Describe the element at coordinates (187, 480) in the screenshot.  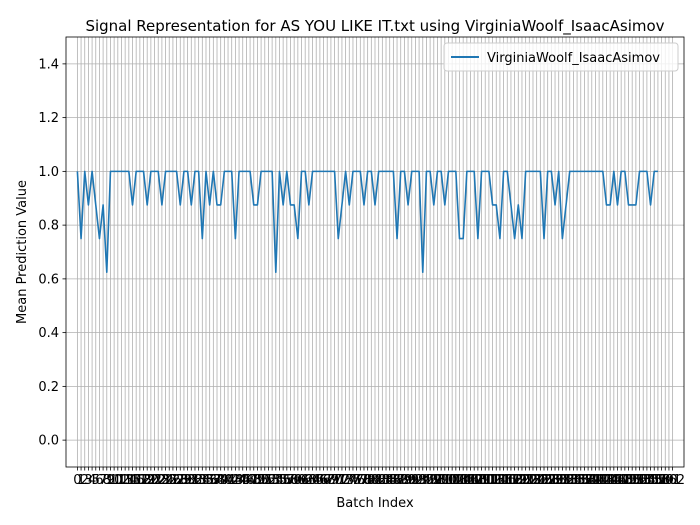
I see `x-tick-label: 30` at that location.